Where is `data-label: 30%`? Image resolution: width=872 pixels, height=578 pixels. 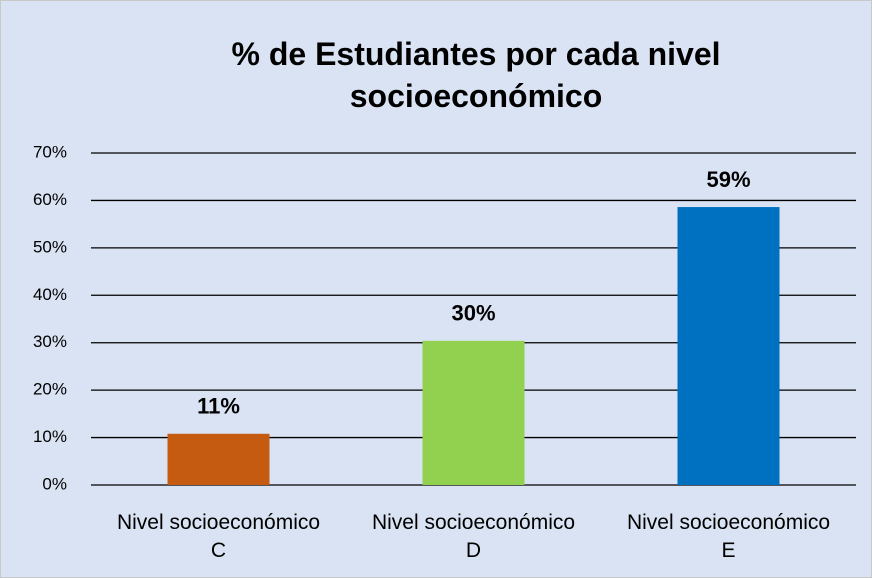
data-label: 30% is located at coordinates (473, 313).